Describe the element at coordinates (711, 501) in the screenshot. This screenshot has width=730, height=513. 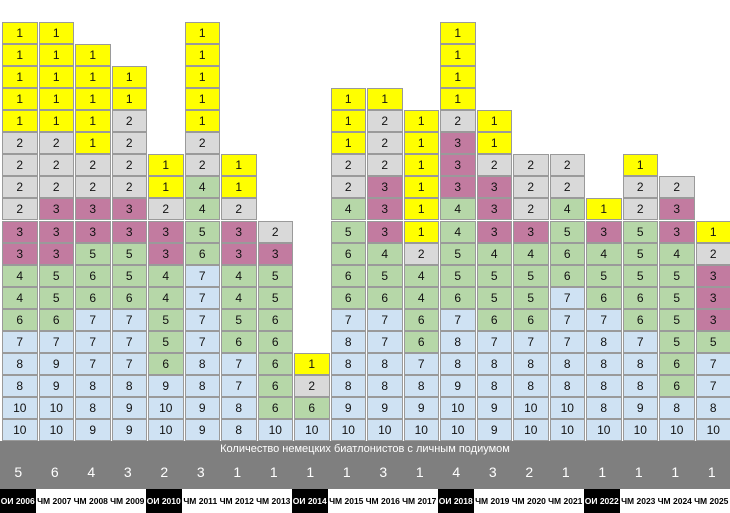
I see `event-label: ЧМ 2025` at that location.